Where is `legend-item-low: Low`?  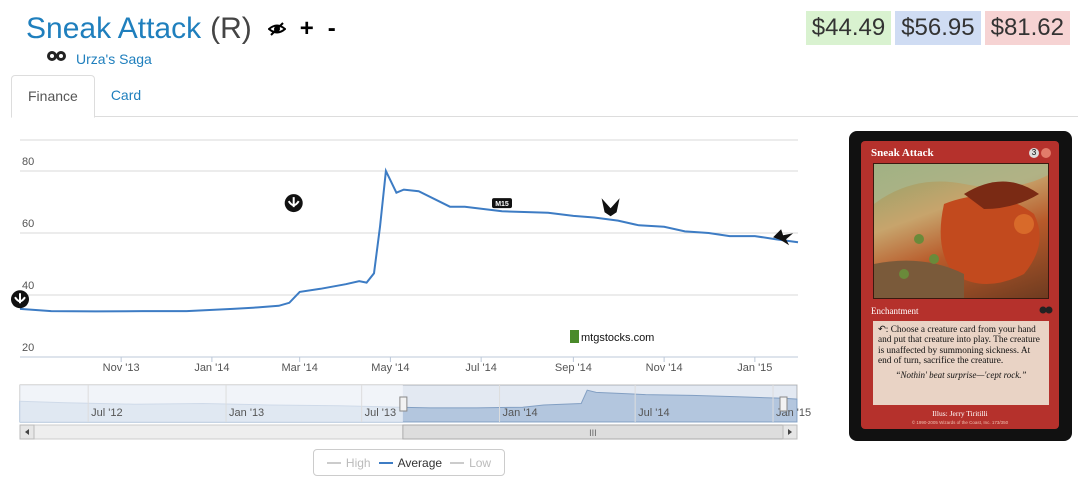
legend-item-low: Low is located at coordinates (470, 463).